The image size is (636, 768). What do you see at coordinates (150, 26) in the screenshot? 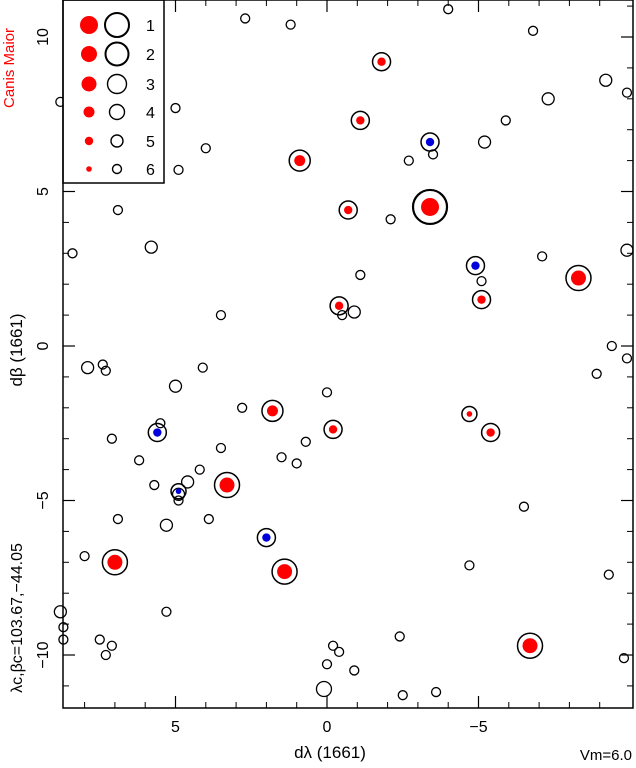
I see `legend-label: 1` at bounding box center [150, 26].